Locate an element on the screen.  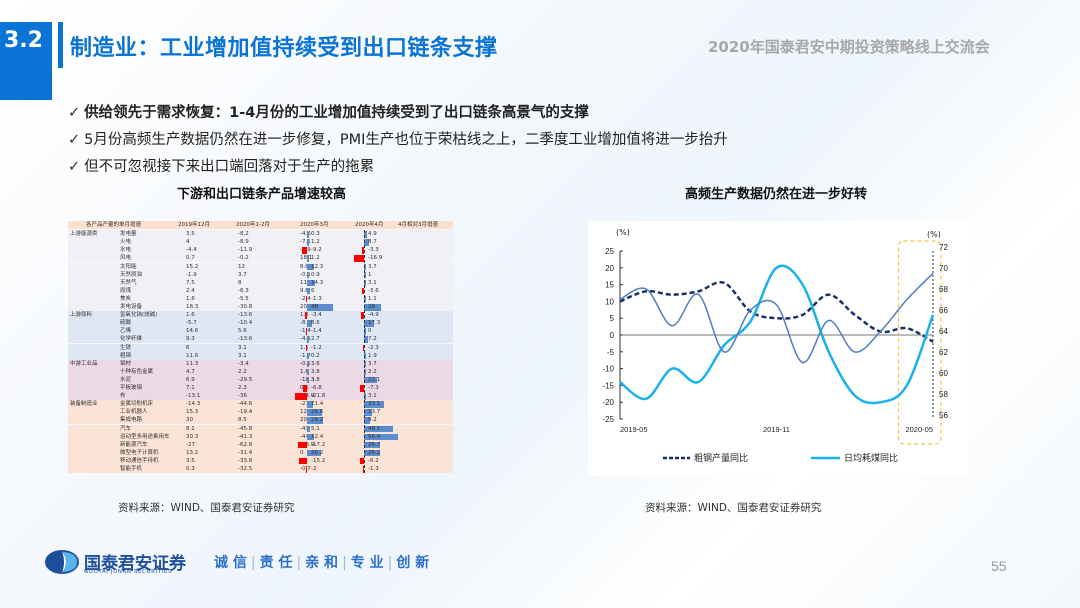
cell-value: 8.7 is located at coordinates (372, 242).